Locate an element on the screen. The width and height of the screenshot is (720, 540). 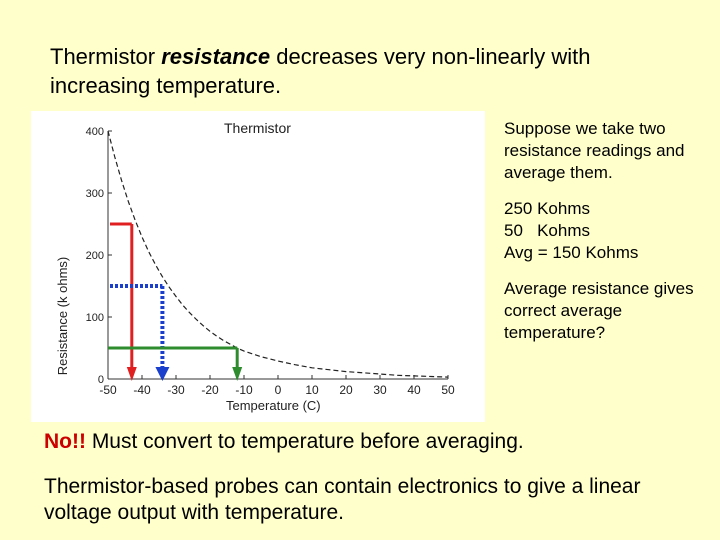
x-tick-label: -10 is located at coordinates (244, 390).